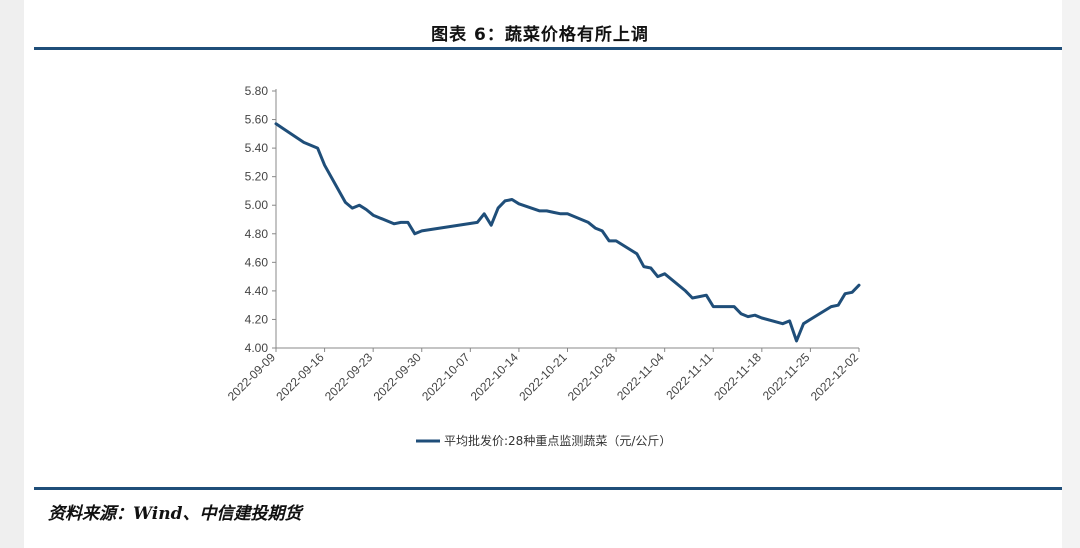 The image size is (1080, 548). I want to click on source-note: 资料来源：Wind、中信建投期货, so click(175, 514).